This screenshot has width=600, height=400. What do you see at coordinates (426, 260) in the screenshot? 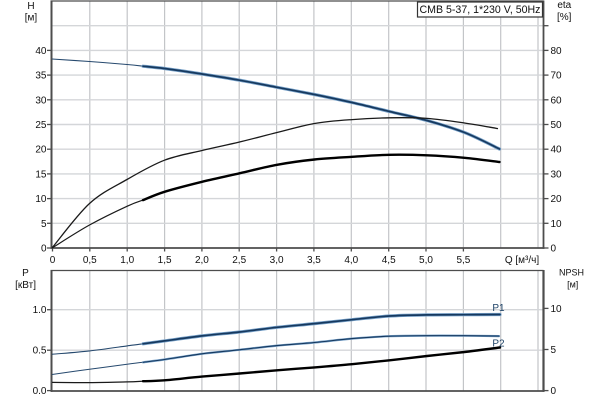
I see `svg-text: 5,0` at bounding box center [426, 260].